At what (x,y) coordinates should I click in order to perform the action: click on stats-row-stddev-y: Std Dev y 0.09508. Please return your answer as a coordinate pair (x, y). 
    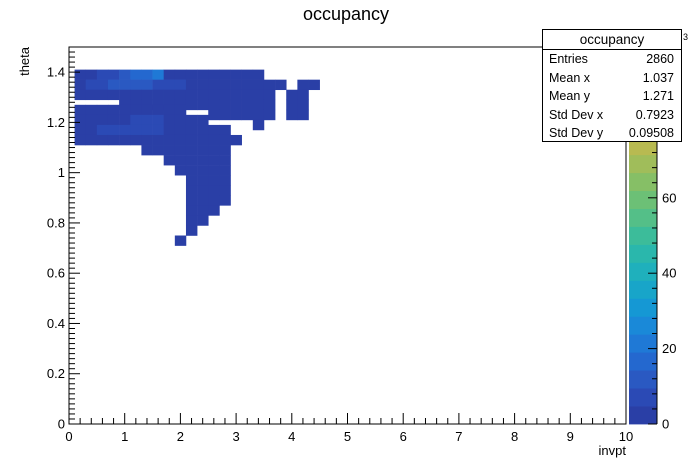
    Looking at the image, I should click on (612, 133).